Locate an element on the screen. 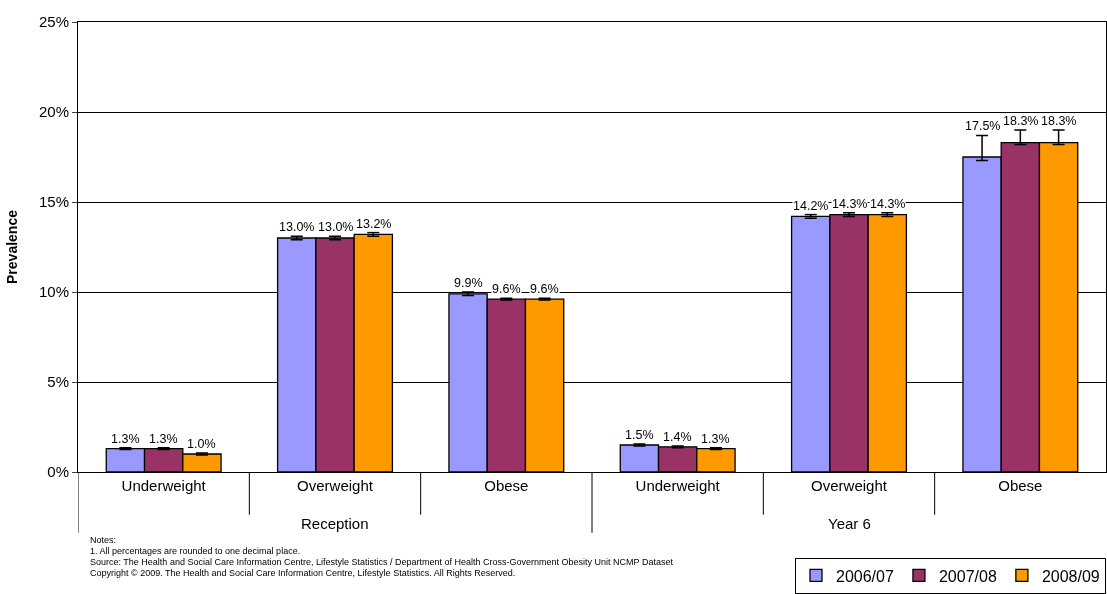 Image resolution: width=1107 pixels, height=594 pixels. y-tick-label: 20% is located at coordinates (53, 112).